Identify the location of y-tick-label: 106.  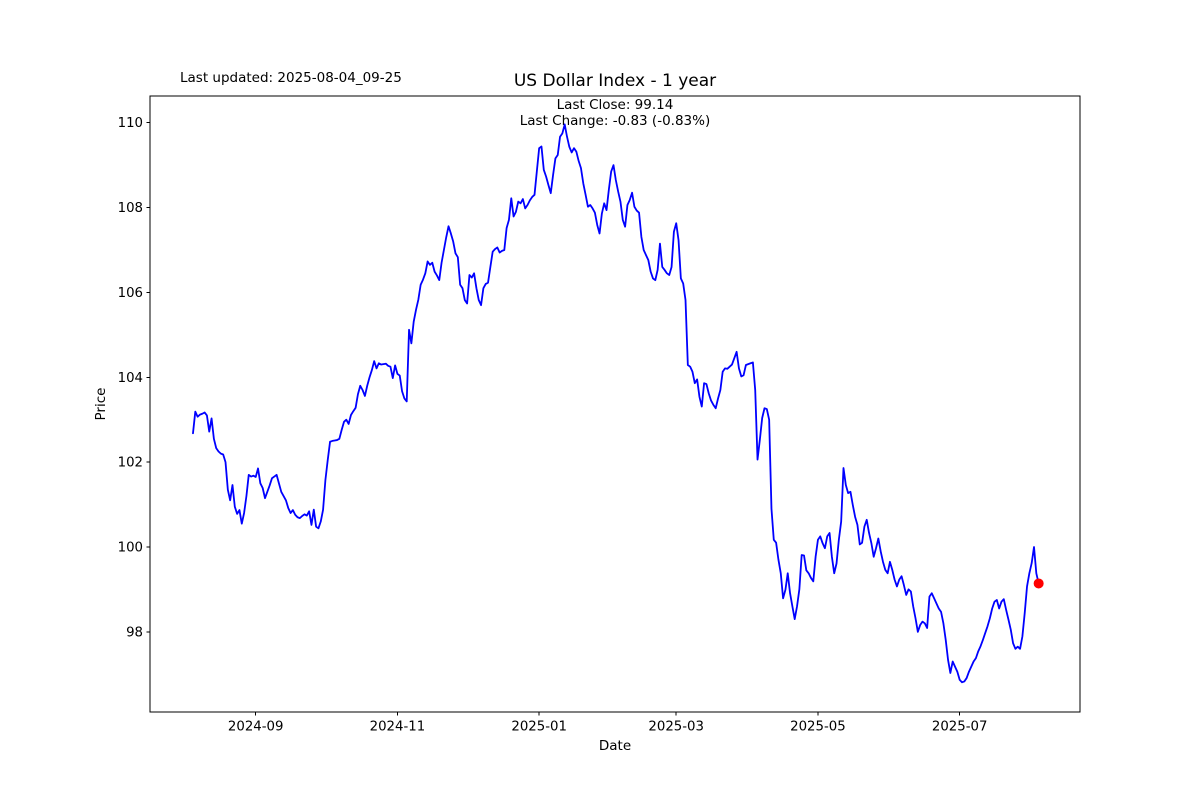
(130, 293).